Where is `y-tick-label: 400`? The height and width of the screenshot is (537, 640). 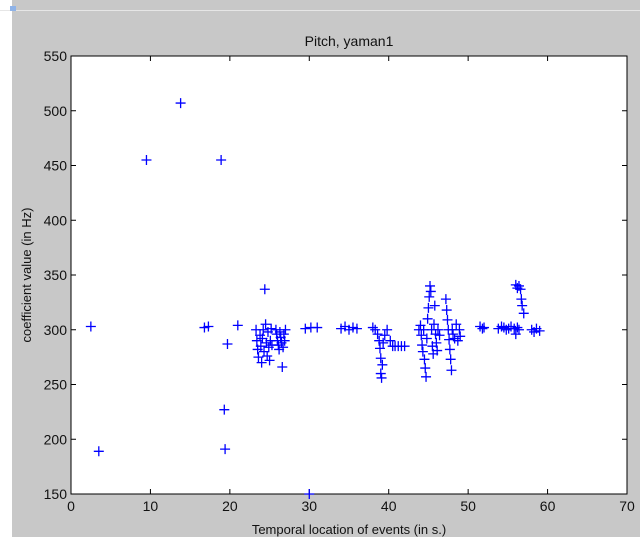
y-tick-label: 400 is located at coordinates (56, 220).